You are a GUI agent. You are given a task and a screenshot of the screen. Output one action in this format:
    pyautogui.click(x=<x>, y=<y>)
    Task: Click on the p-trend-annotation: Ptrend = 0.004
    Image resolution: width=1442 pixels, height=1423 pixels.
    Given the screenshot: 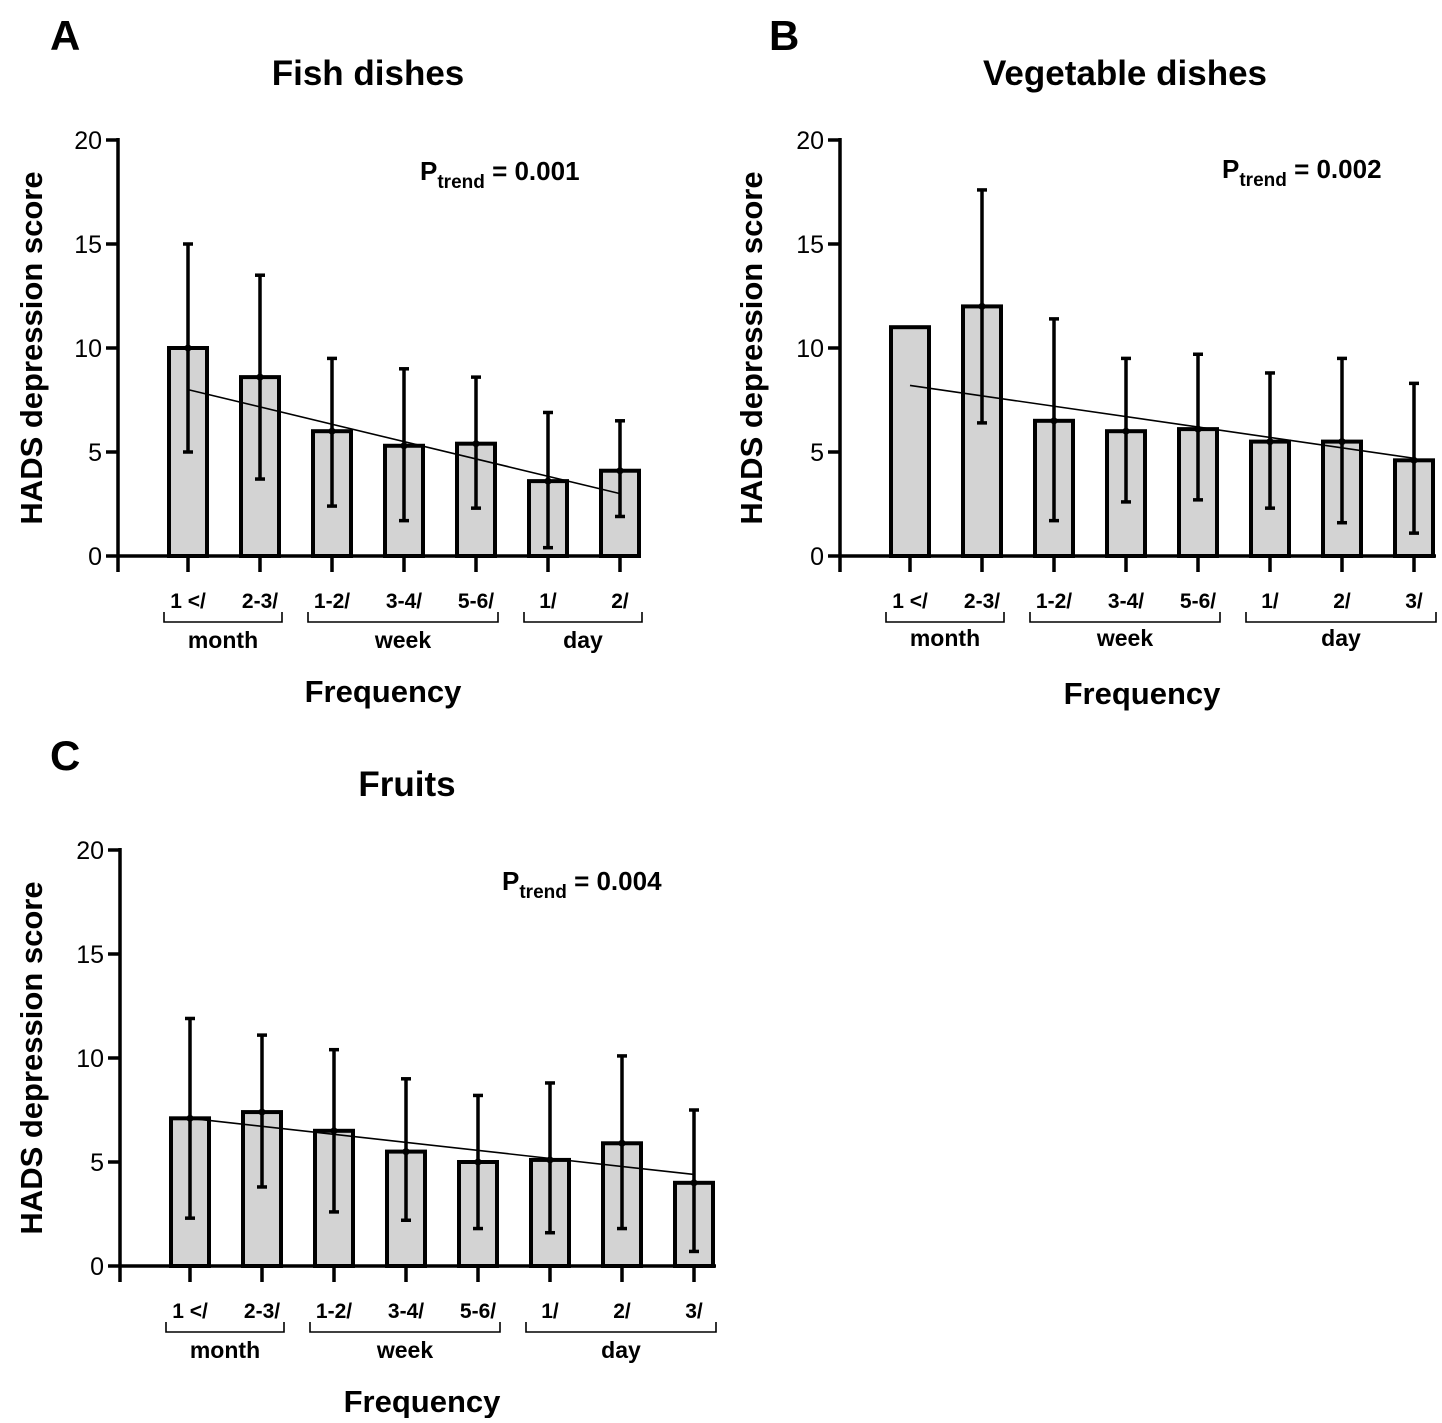 What is the action you would take?
    pyautogui.click(x=582, y=884)
    